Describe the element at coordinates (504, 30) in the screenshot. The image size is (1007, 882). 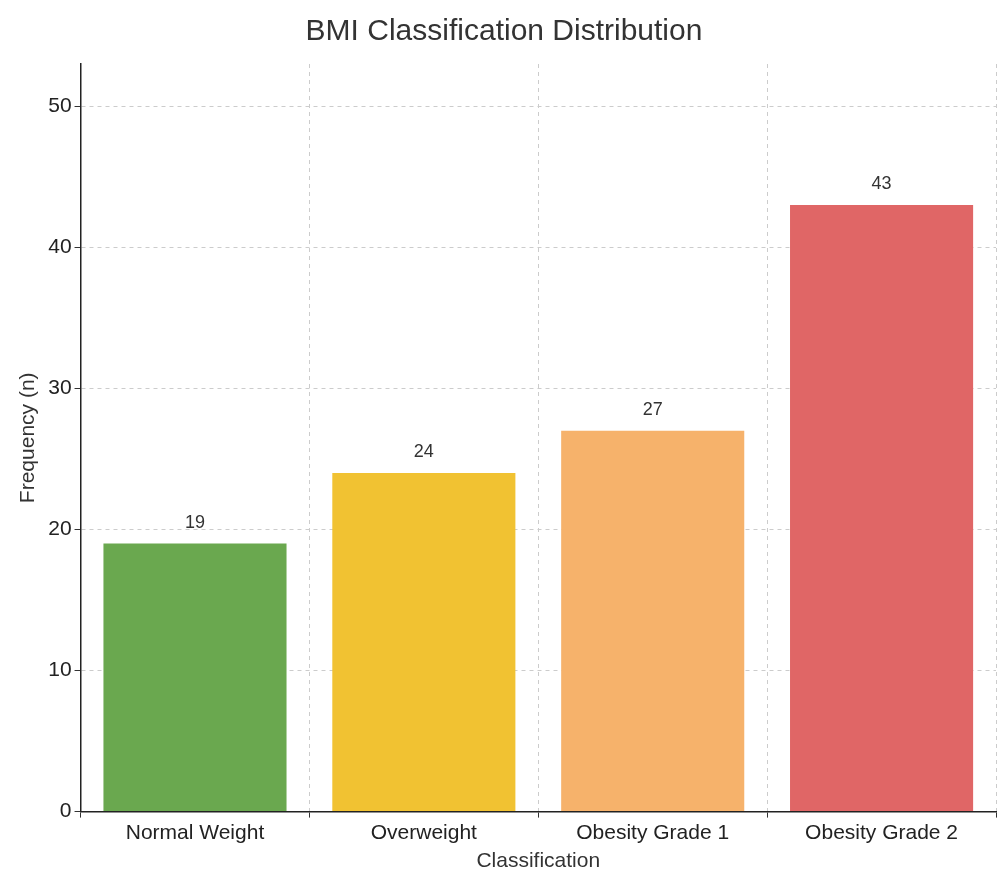
I see `chart-title: BMI Classification Distribution` at that location.